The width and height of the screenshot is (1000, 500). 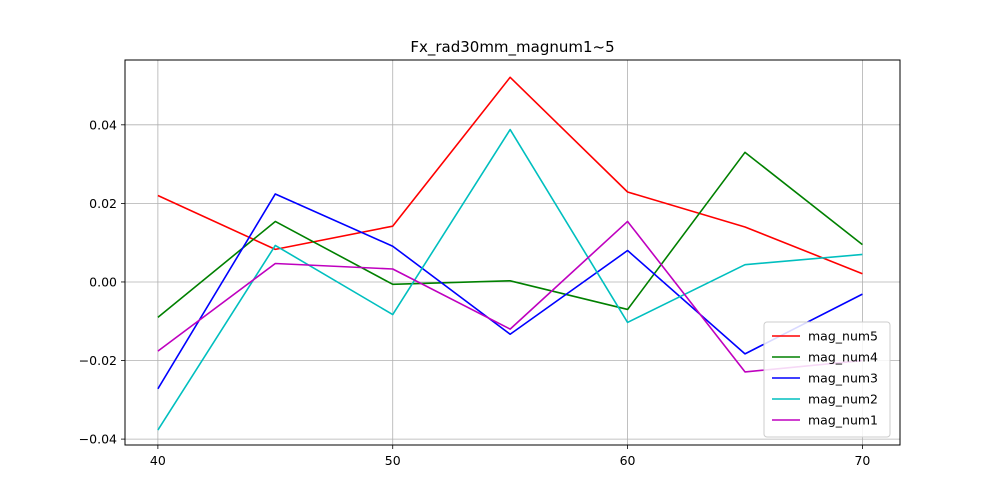 What do you see at coordinates (843, 336) in the screenshot?
I see `legend-label: mag_num5` at bounding box center [843, 336].